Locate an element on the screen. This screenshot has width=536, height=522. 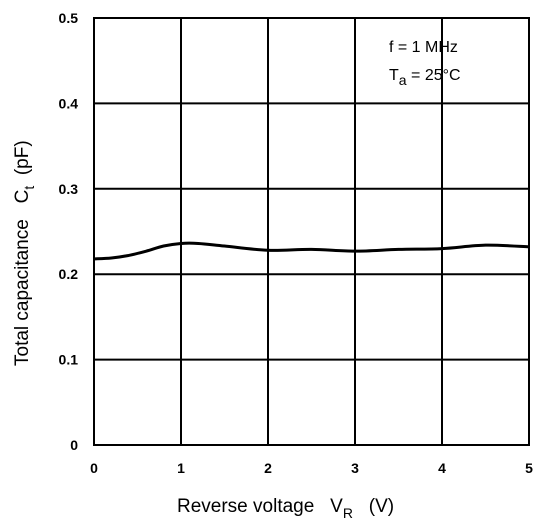
x-tick-label: 0 is located at coordinates (94, 468).